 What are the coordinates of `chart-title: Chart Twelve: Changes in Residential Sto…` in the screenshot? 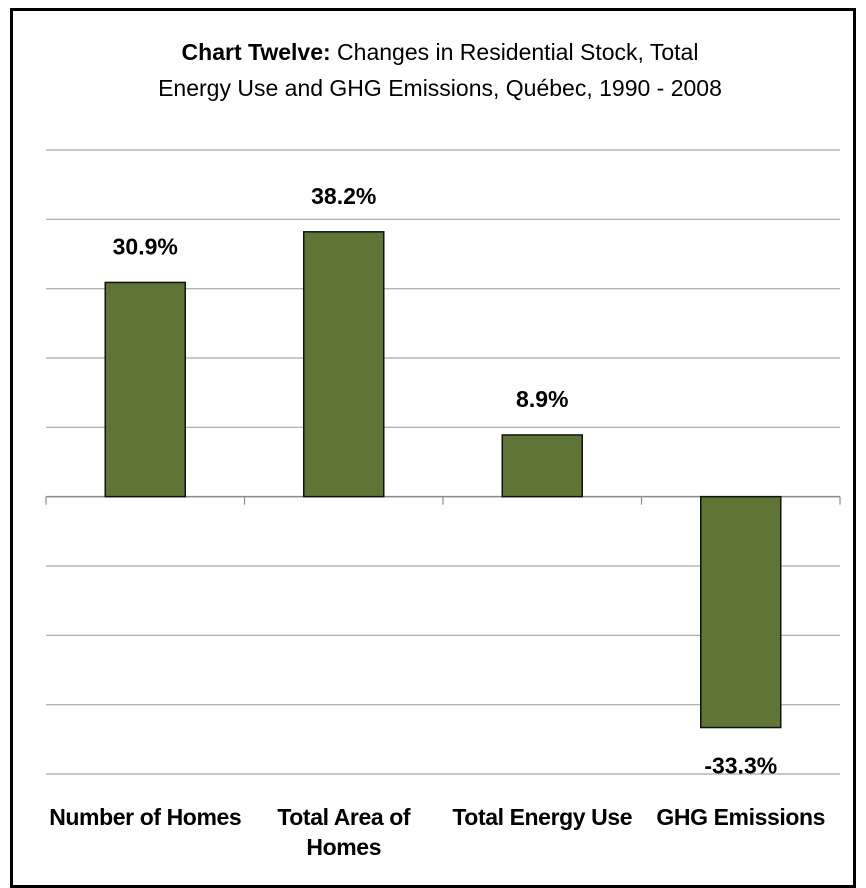 It's located at (440, 52).